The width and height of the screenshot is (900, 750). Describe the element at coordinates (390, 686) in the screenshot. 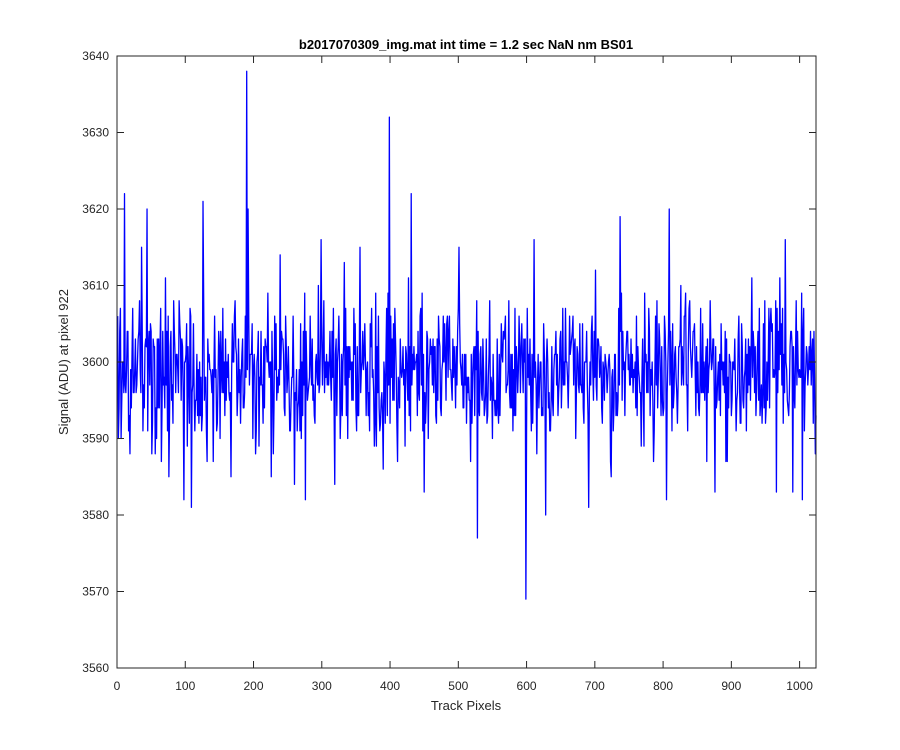

I see `x-tick-label: 400` at that location.